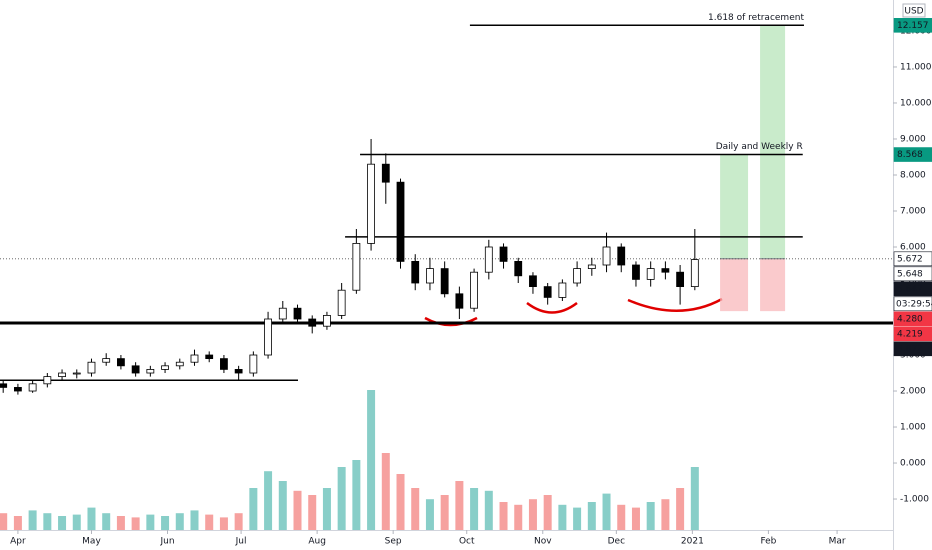  Describe the element at coordinates (914, 500) in the screenshot. I see `y-tick-label: -1.000` at that location.